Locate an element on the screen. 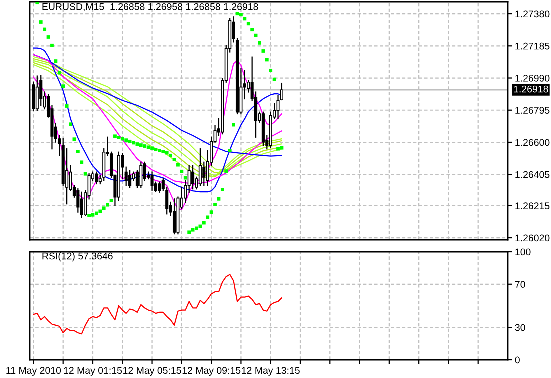 This screenshot has height=378, width=551. ref-line-label: 1.26918 is located at coordinates (531, 89).